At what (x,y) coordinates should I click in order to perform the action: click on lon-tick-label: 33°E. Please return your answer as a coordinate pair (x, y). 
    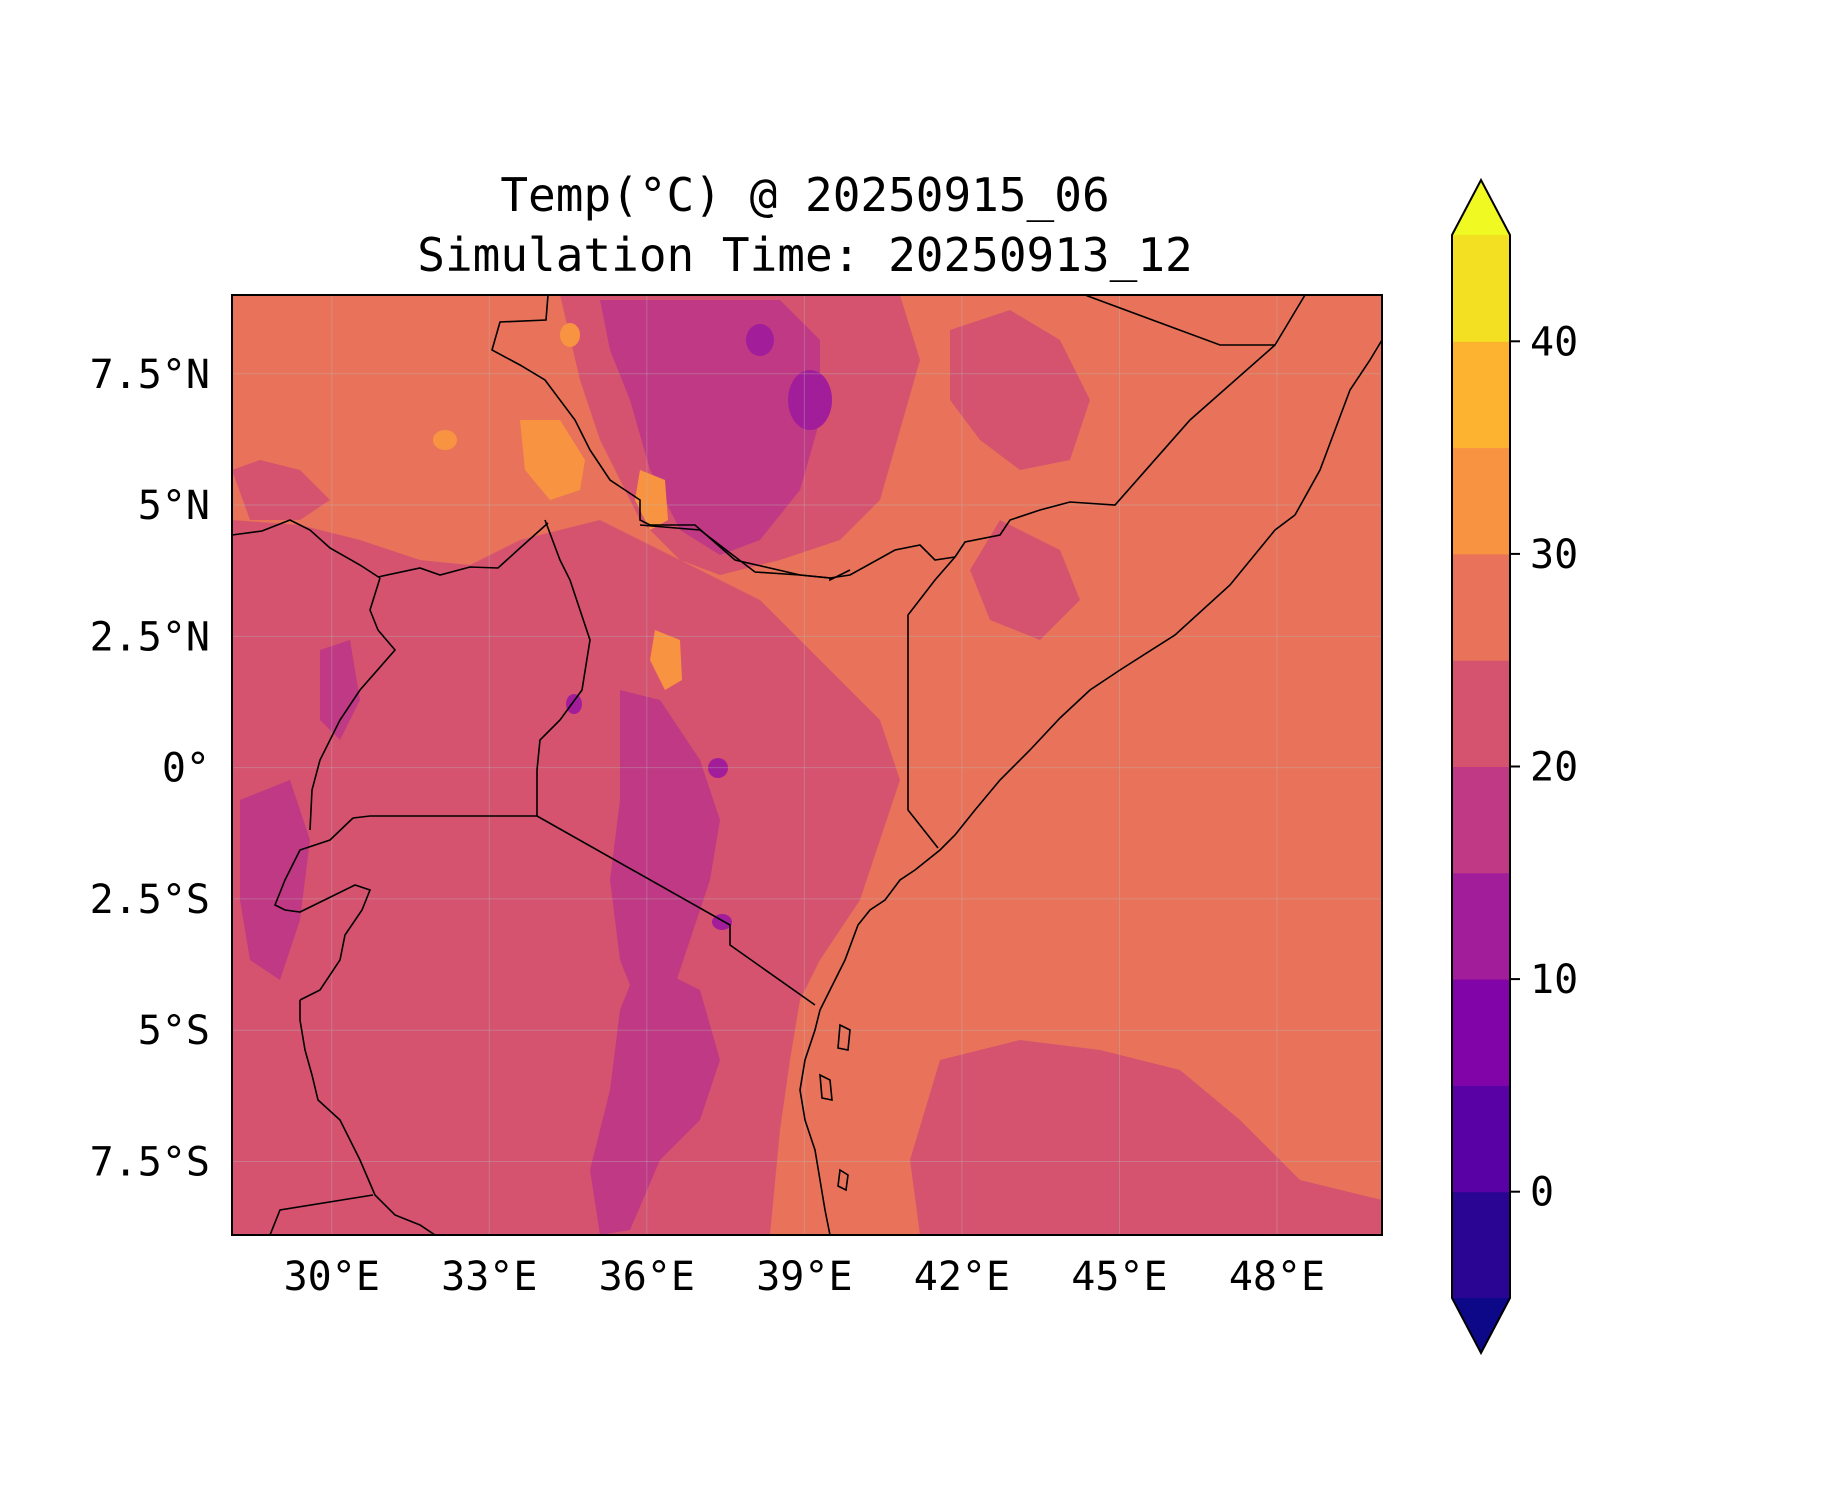
    Looking at the image, I should click on (489, 1277).